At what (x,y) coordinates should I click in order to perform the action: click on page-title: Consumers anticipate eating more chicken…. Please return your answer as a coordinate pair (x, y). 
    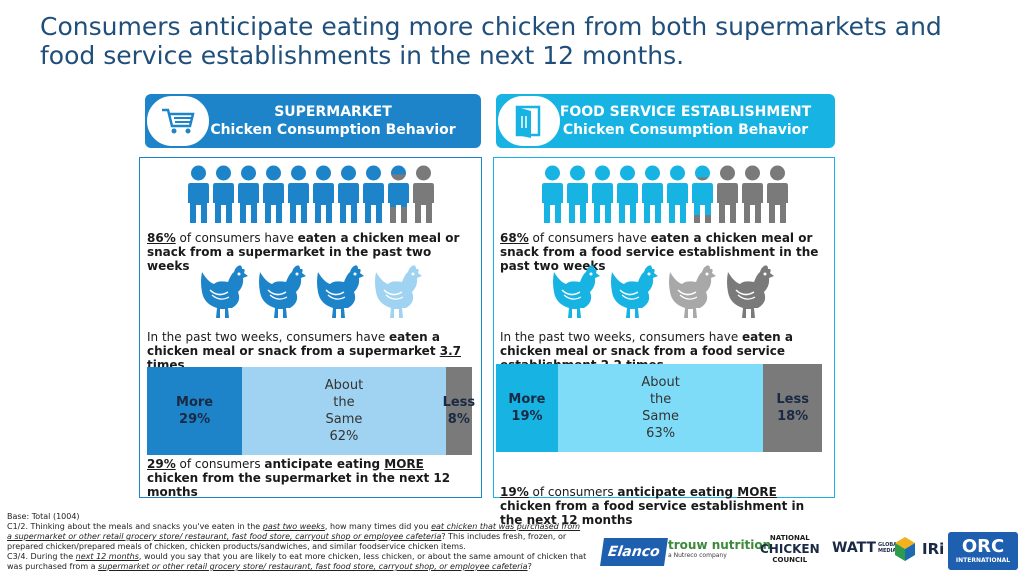
    Looking at the image, I should click on (491, 41).